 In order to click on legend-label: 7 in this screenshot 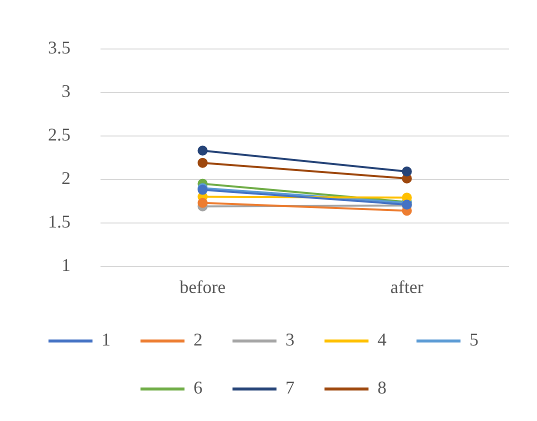, I will do `click(290, 388)`.